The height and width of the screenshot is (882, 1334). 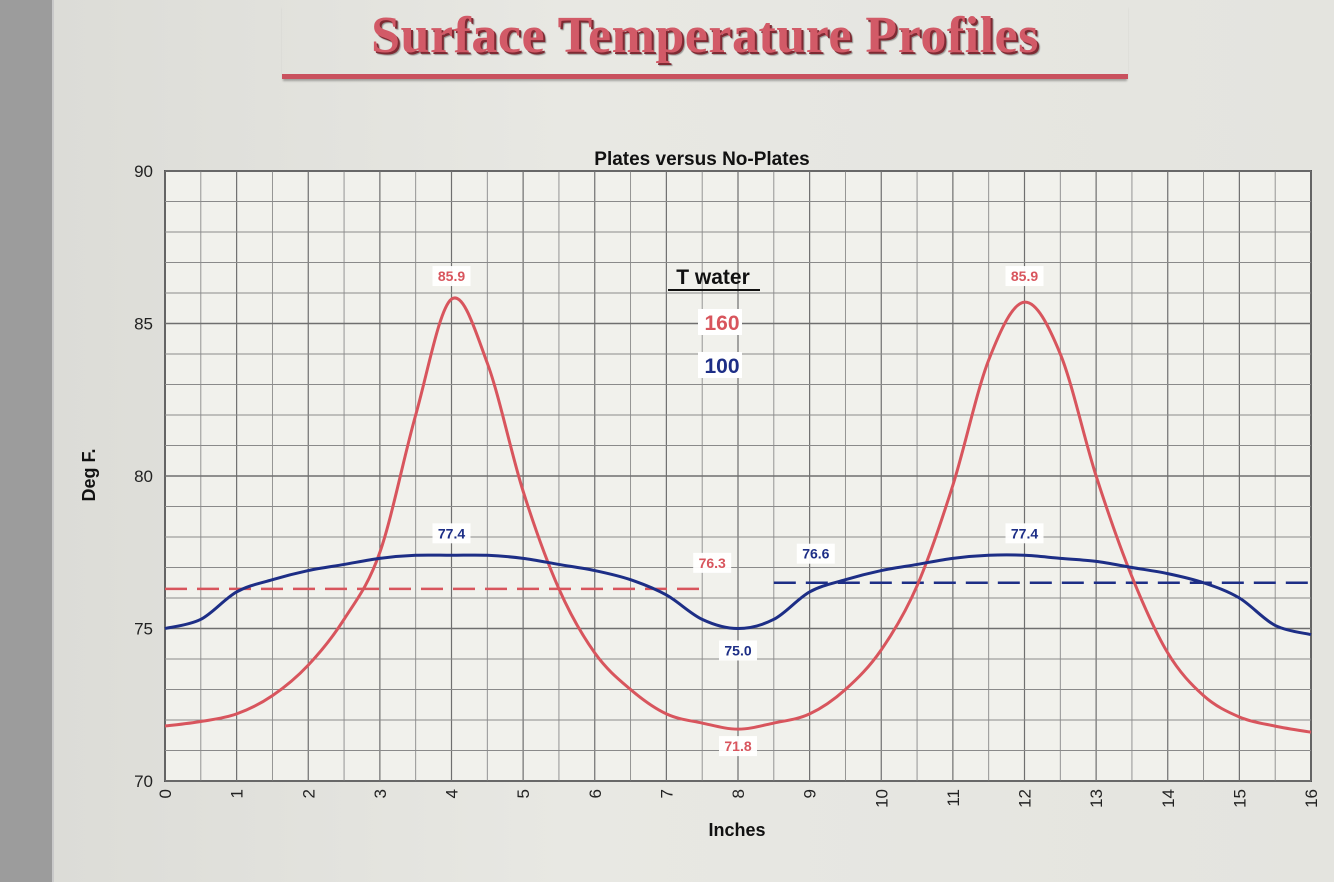 What do you see at coordinates (143, 171) in the screenshot?
I see `y-tick-label: 90` at bounding box center [143, 171].